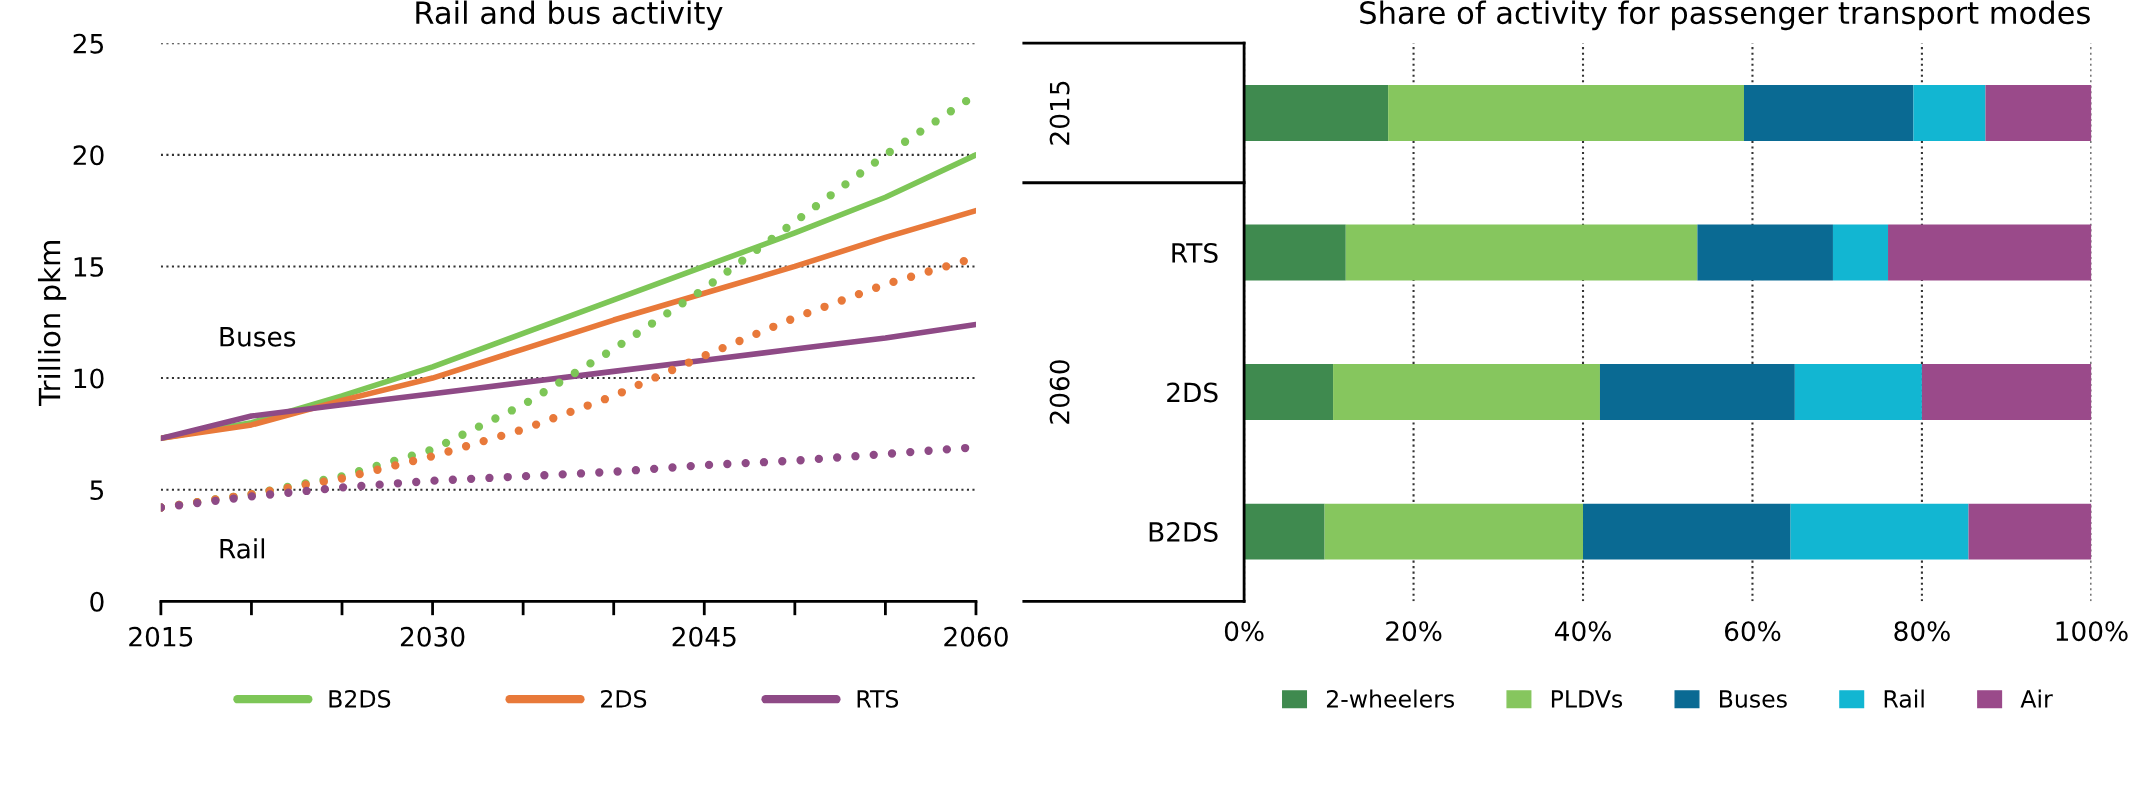 The height and width of the screenshot is (786, 2145). What do you see at coordinates (89, 378) in the screenshot?
I see `y-tick-label: 10` at bounding box center [89, 378].